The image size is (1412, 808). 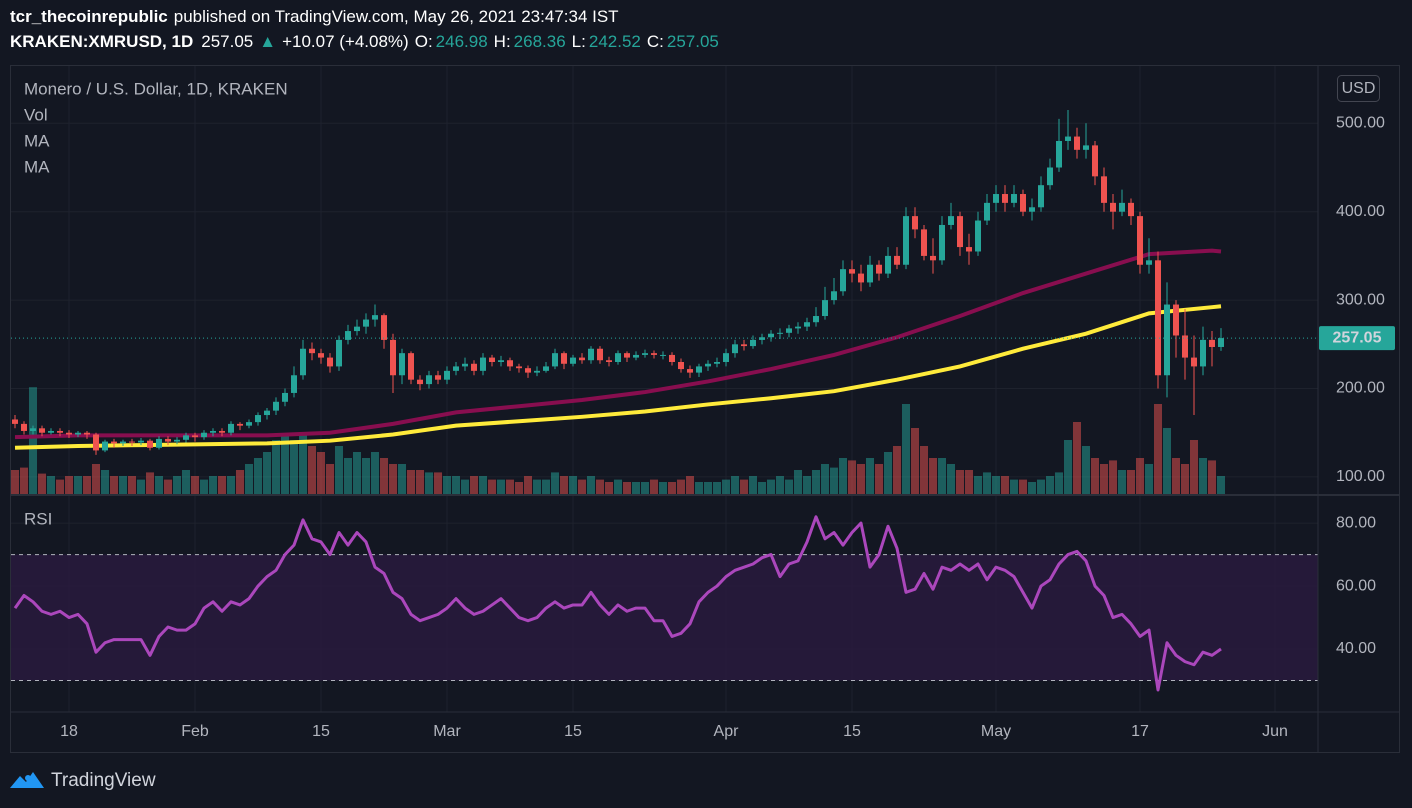 I want to click on rsi-band, so click(x=664, y=617).